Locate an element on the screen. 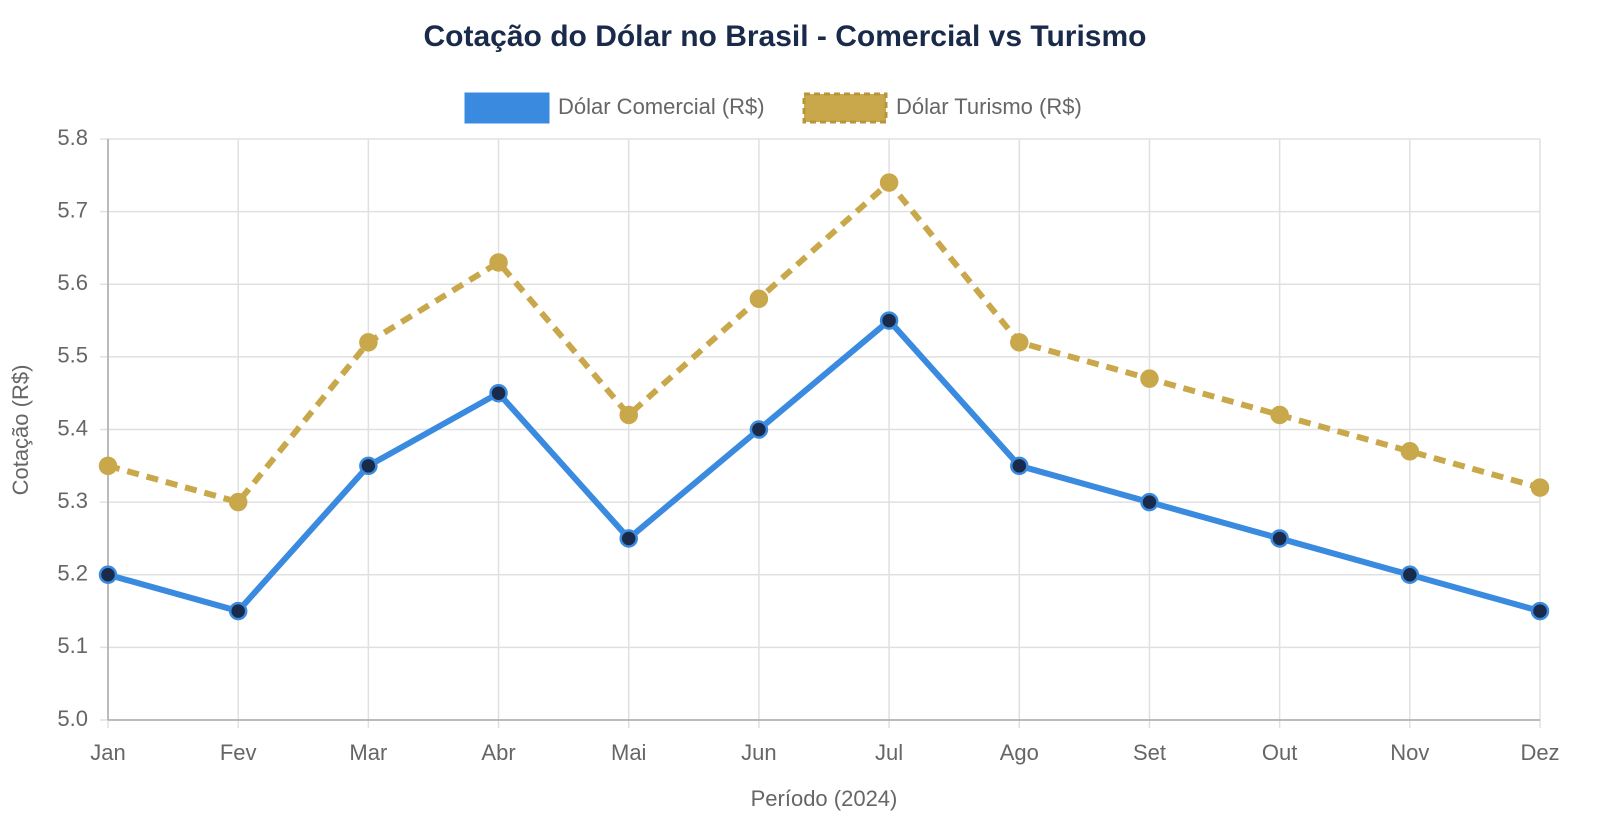 The width and height of the screenshot is (1600, 840). y-tick-label: 5.3 is located at coordinates (72, 500).